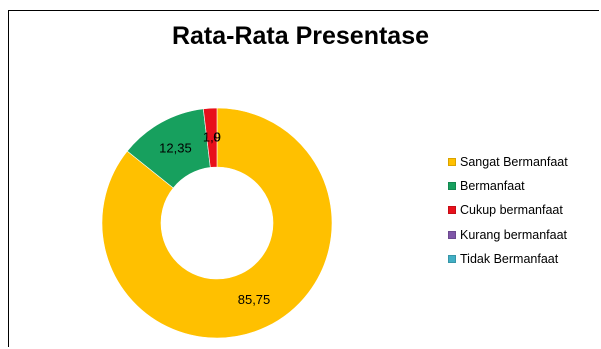 Image resolution: width=601 pixels, height=349 pixels. What do you see at coordinates (492, 186) in the screenshot?
I see `legend-label: Bermanfaat` at bounding box center [492, 186].